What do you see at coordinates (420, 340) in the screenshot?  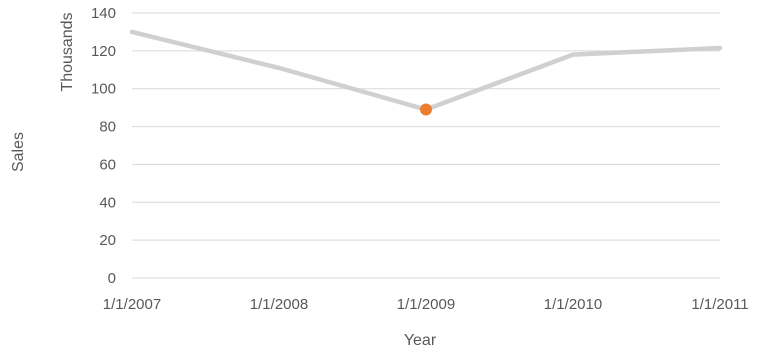 I see `x-axis-title: Year` at bounding box center [420, 340].